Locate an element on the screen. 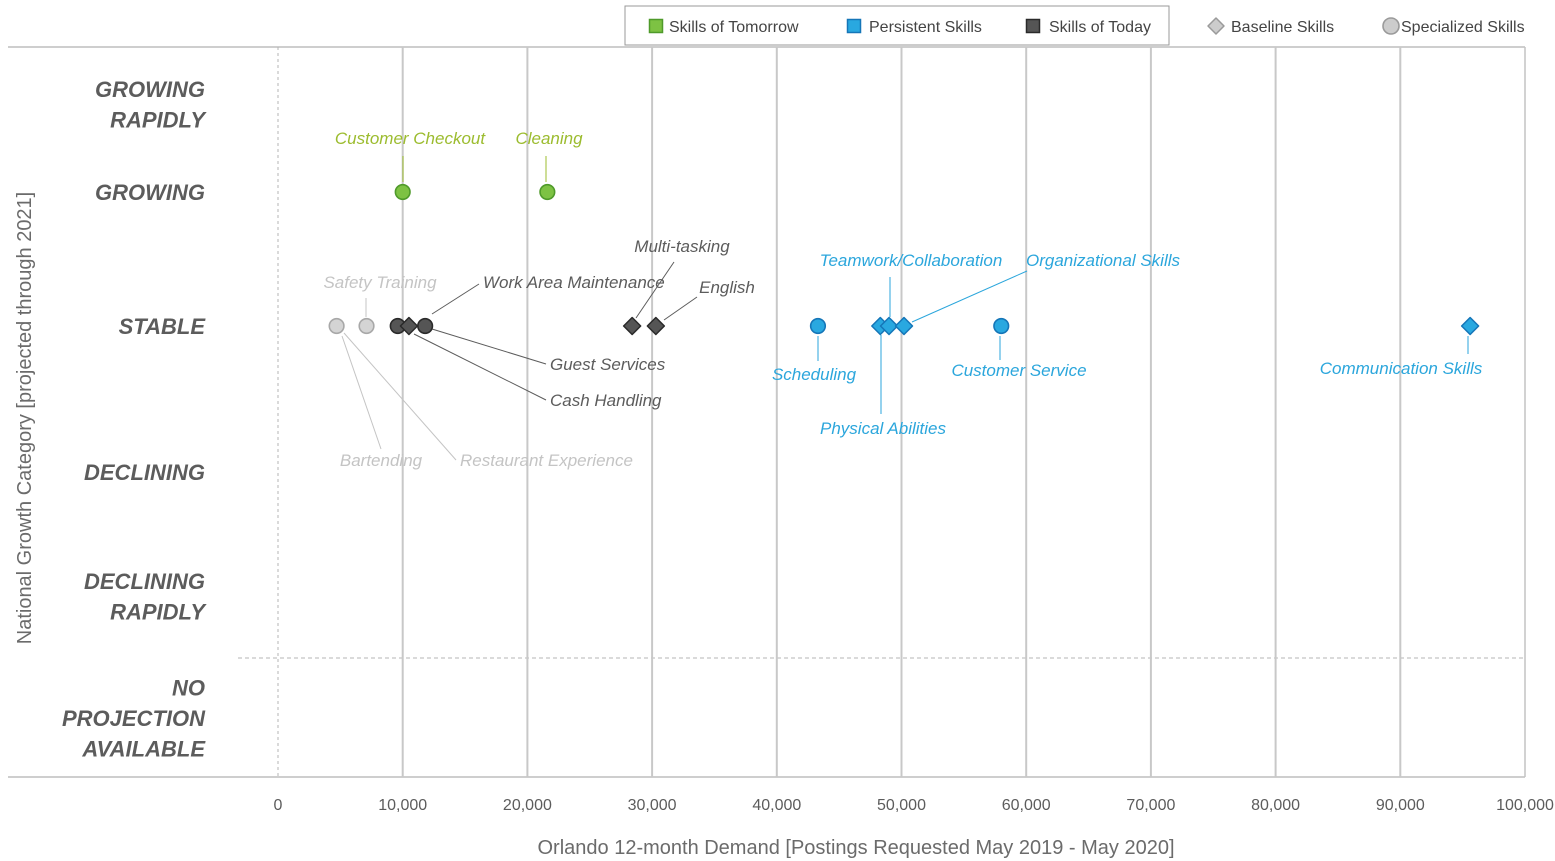 The width and height of the screenshot is (1555, 861). label-communication-skills: Communication Skills is located at coordinates (1401, 368).